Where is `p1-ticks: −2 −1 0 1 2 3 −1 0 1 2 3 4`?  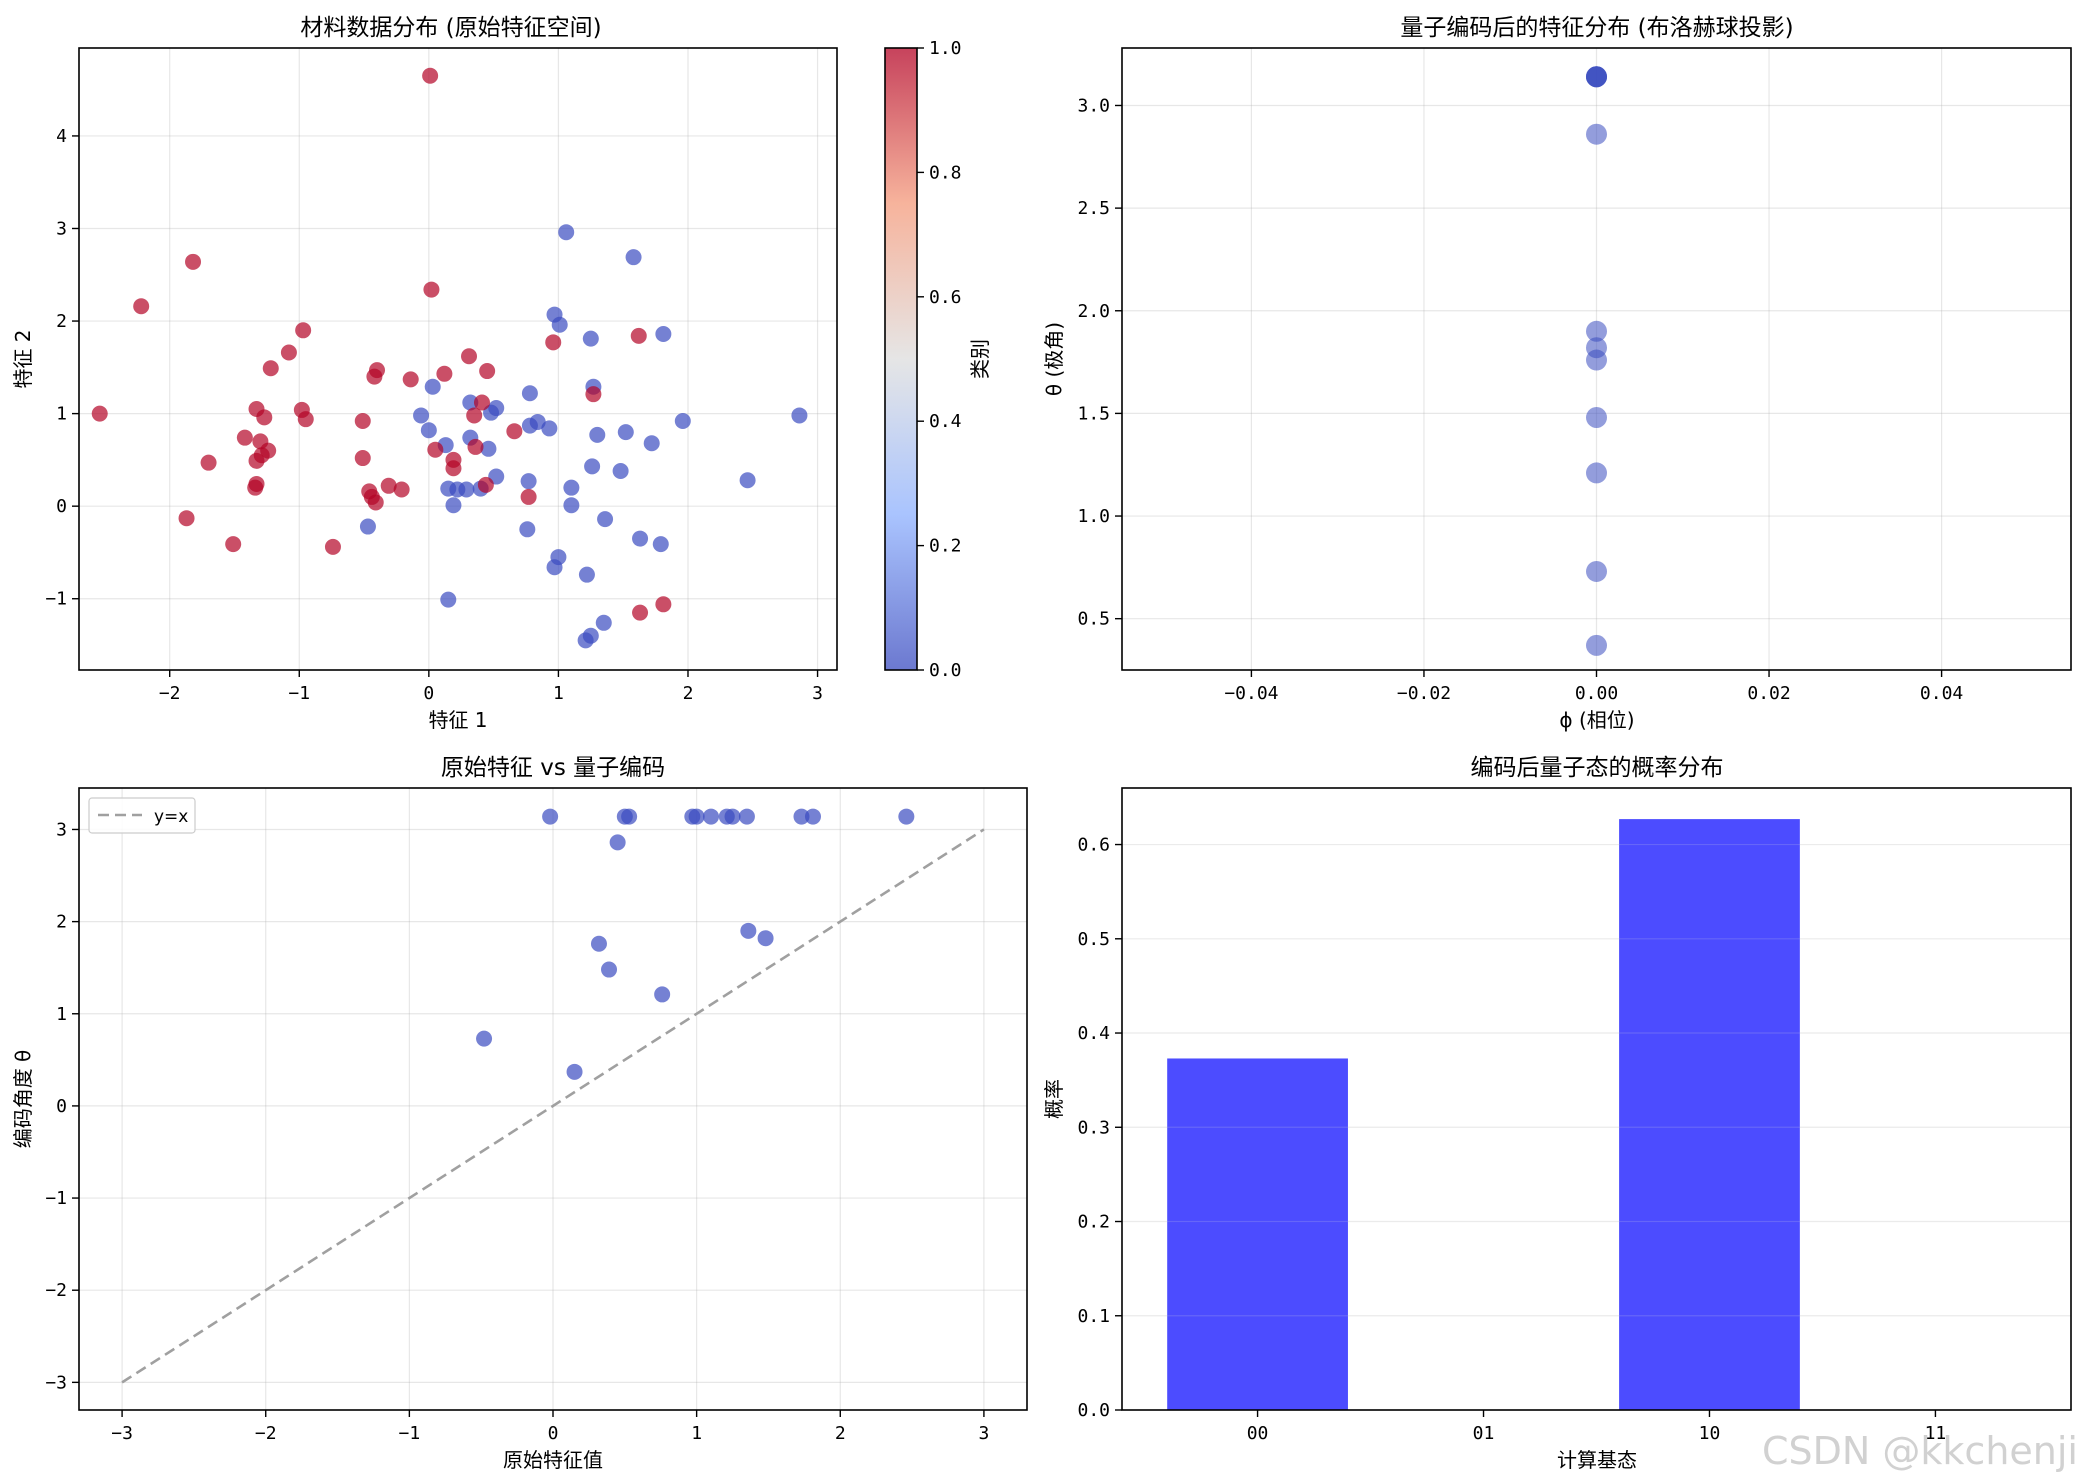 p1-ticks: −2 −1 0 1 2 3 −1 0 1 2 3 4 is located at coordinates (434, 415).